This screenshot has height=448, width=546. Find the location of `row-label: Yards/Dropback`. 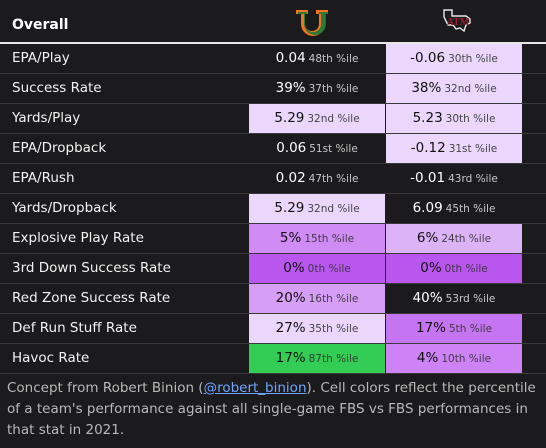

row-label: Yards/Dropback is located at coordinates (64, 208).